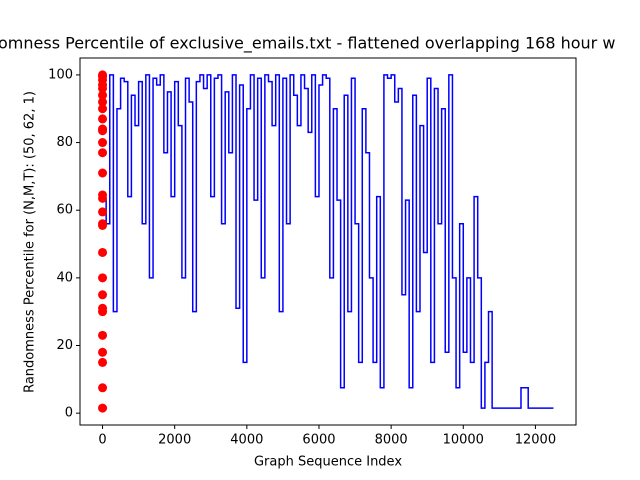 This screenshot has height=480, width=640. What do you see at coordinates (535, 440) in the screenshot?
I see `x-tick-label: 12000` at bounding box center [535, 440].